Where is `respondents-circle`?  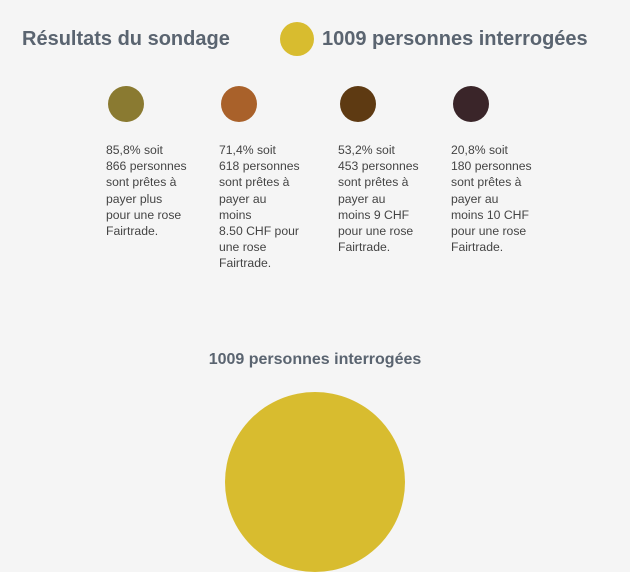
respondents-circle is located at coordinates (315, 482).